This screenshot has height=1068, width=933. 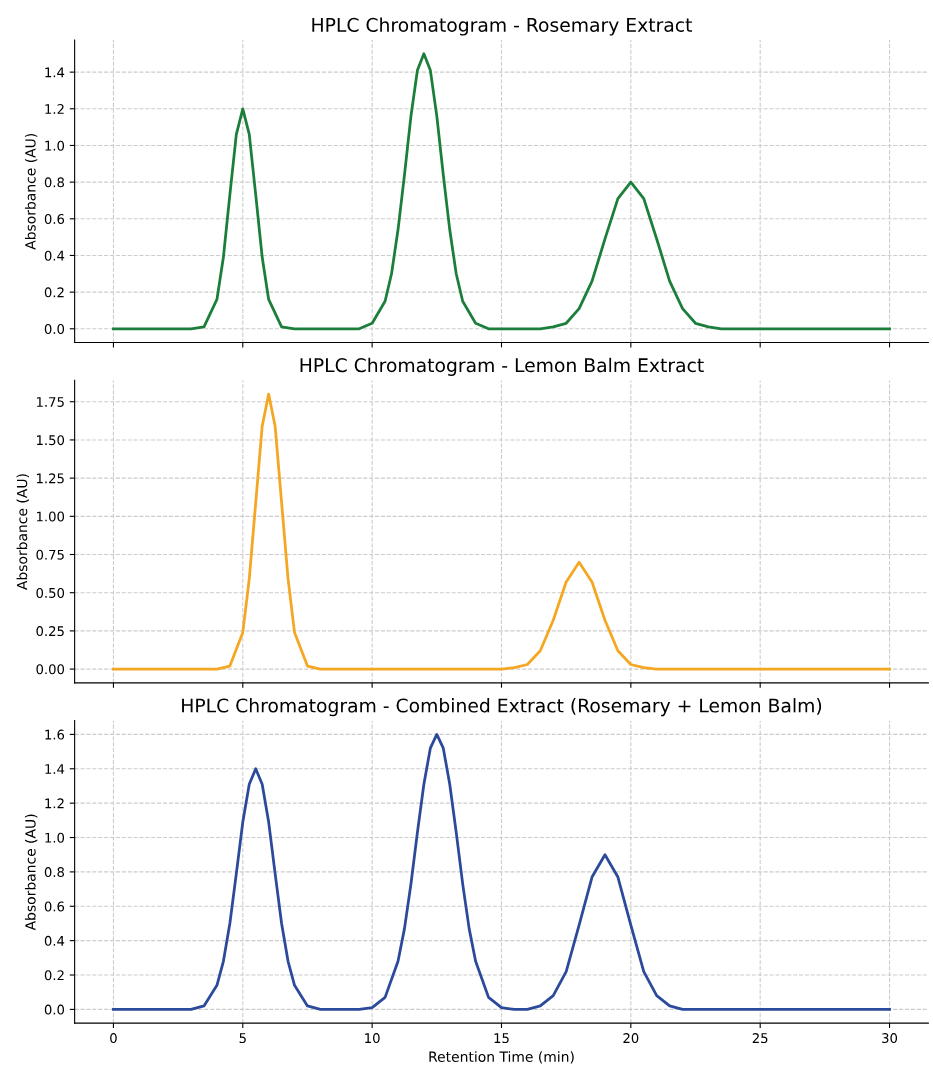 I want to click on y-tick-label: 0.00, so click(x=50, y=669).